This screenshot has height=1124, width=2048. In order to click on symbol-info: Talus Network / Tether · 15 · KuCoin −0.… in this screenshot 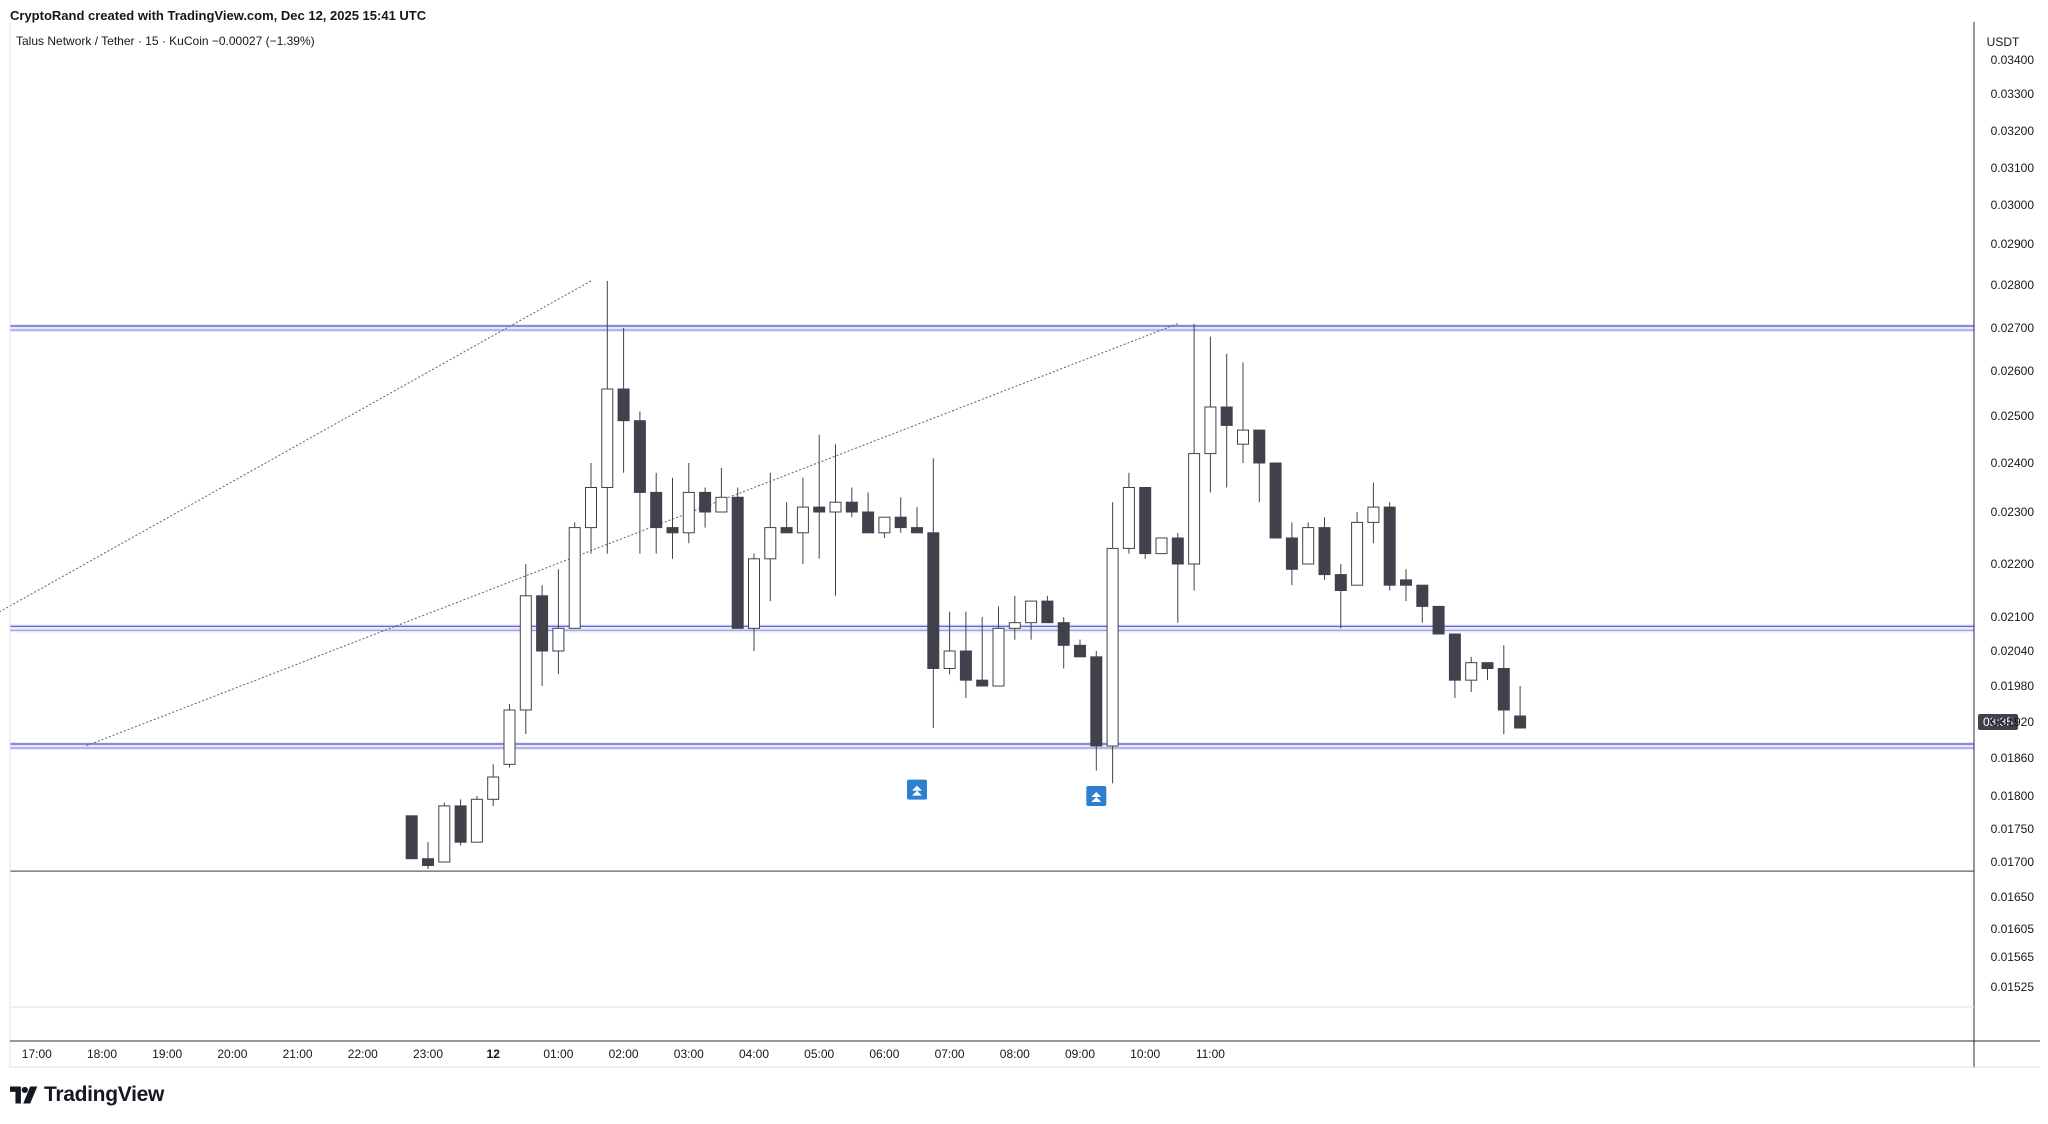, I will do `click(165, 41)`.